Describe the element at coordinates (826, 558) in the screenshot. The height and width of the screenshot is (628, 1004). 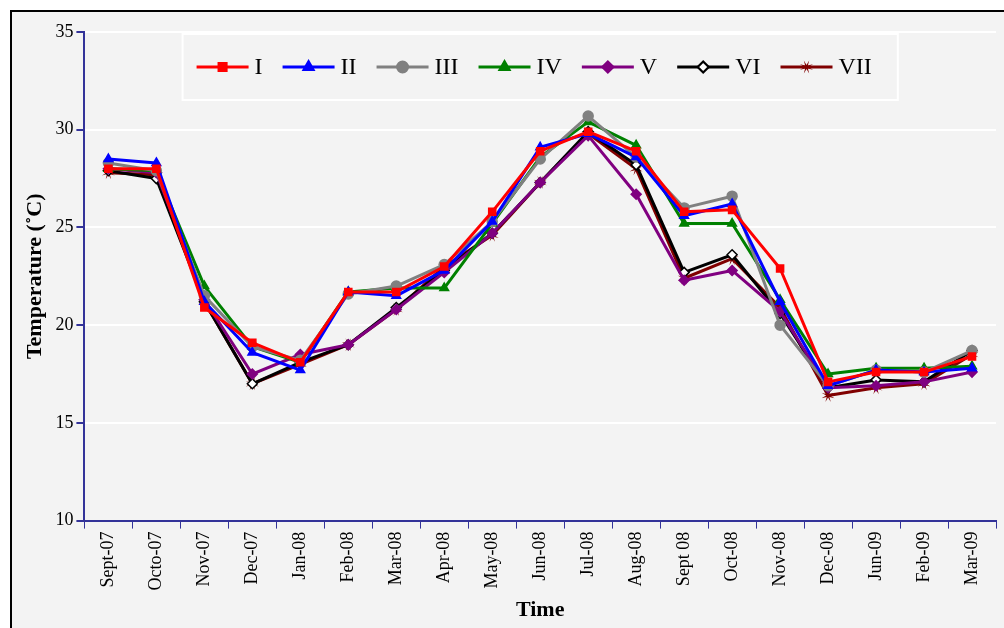
I see `x-tick-label: Dec-08` at that location.